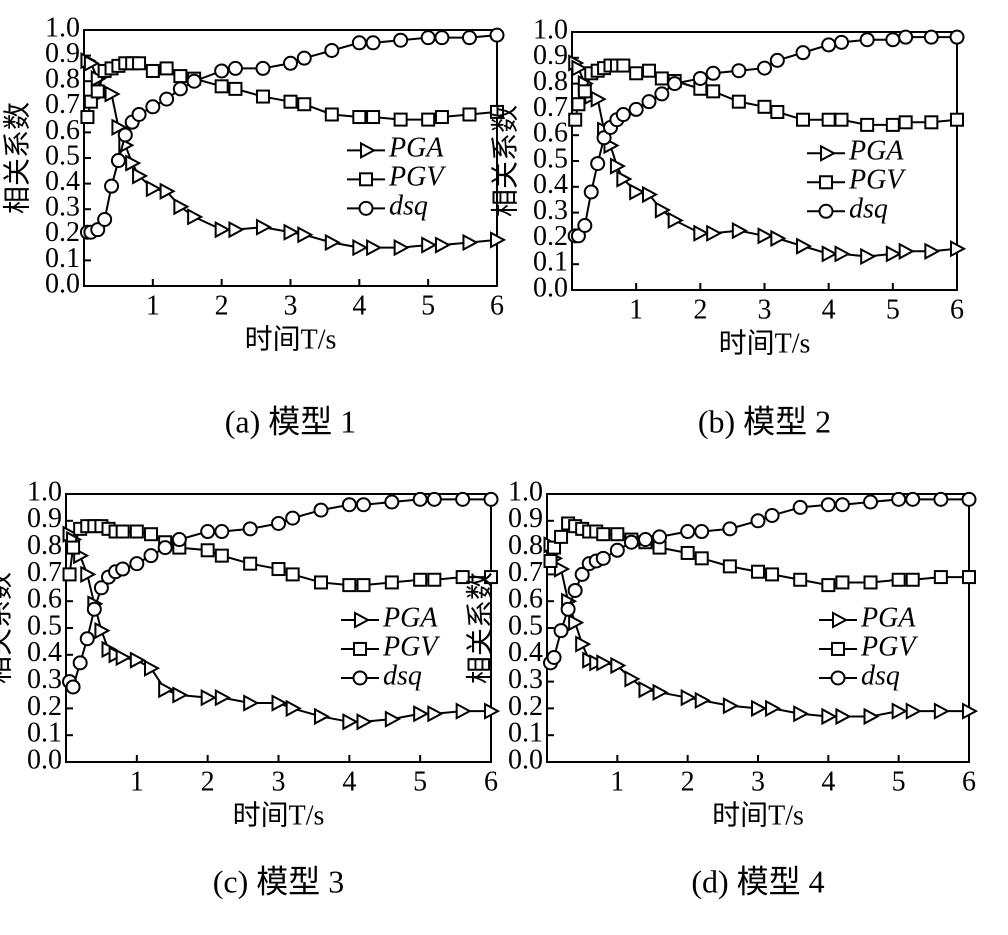 Image resolution: width=1008 pixels, height=935 pixels. Describe the element at coordinates (402, 675) in the screenshot. I see `legend-label: dsq` at that location.